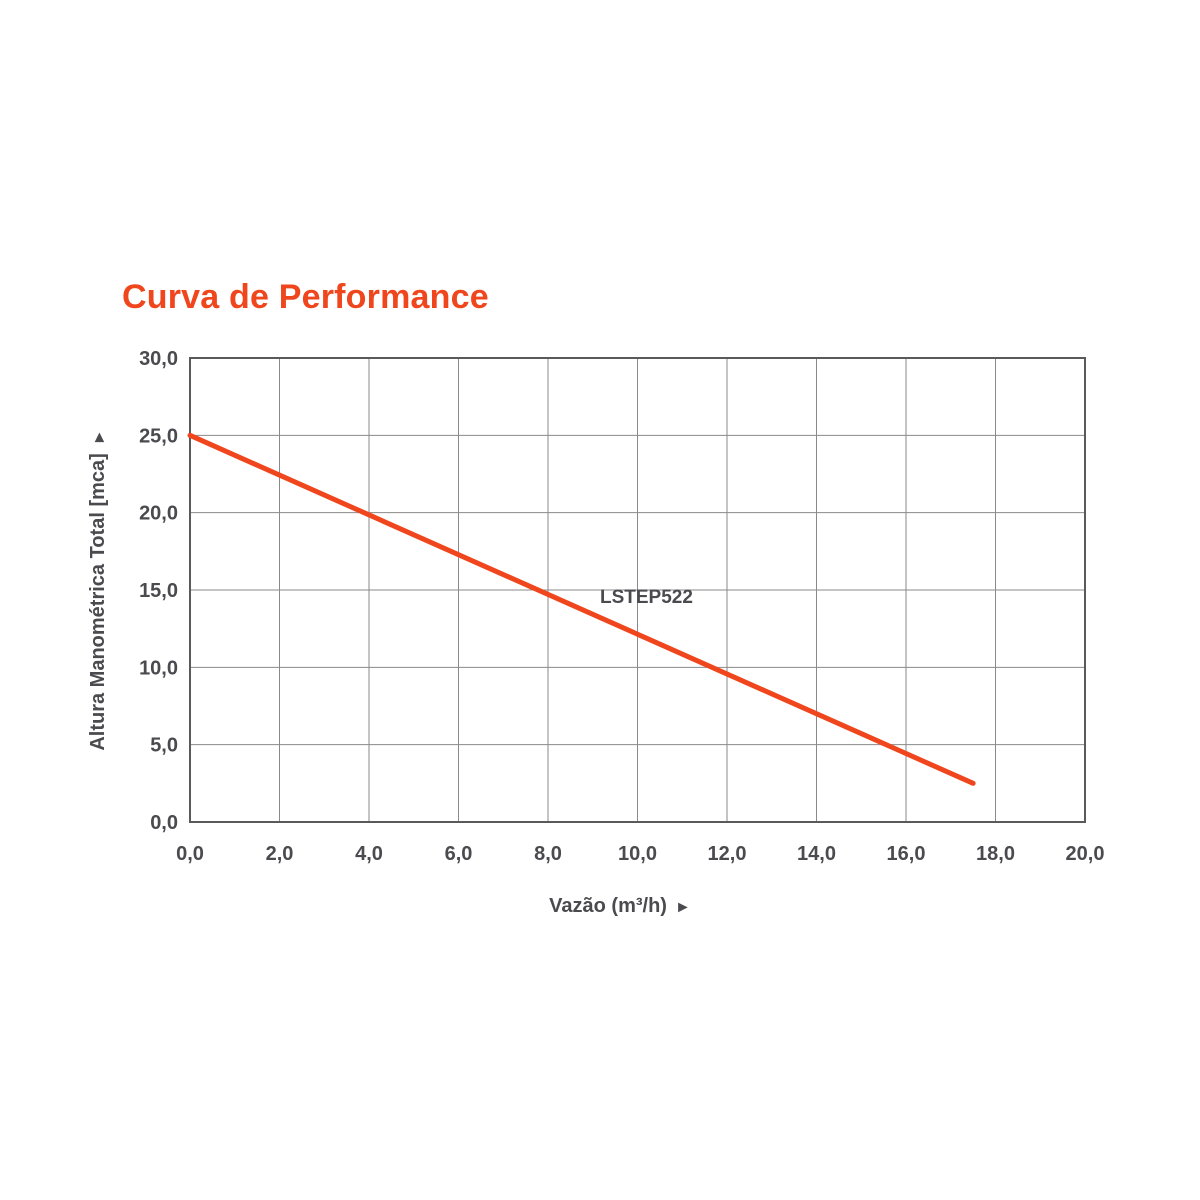 The image size is (1200, 1200). I want to click on x-tick-label: 12,0, so click(727, 854).